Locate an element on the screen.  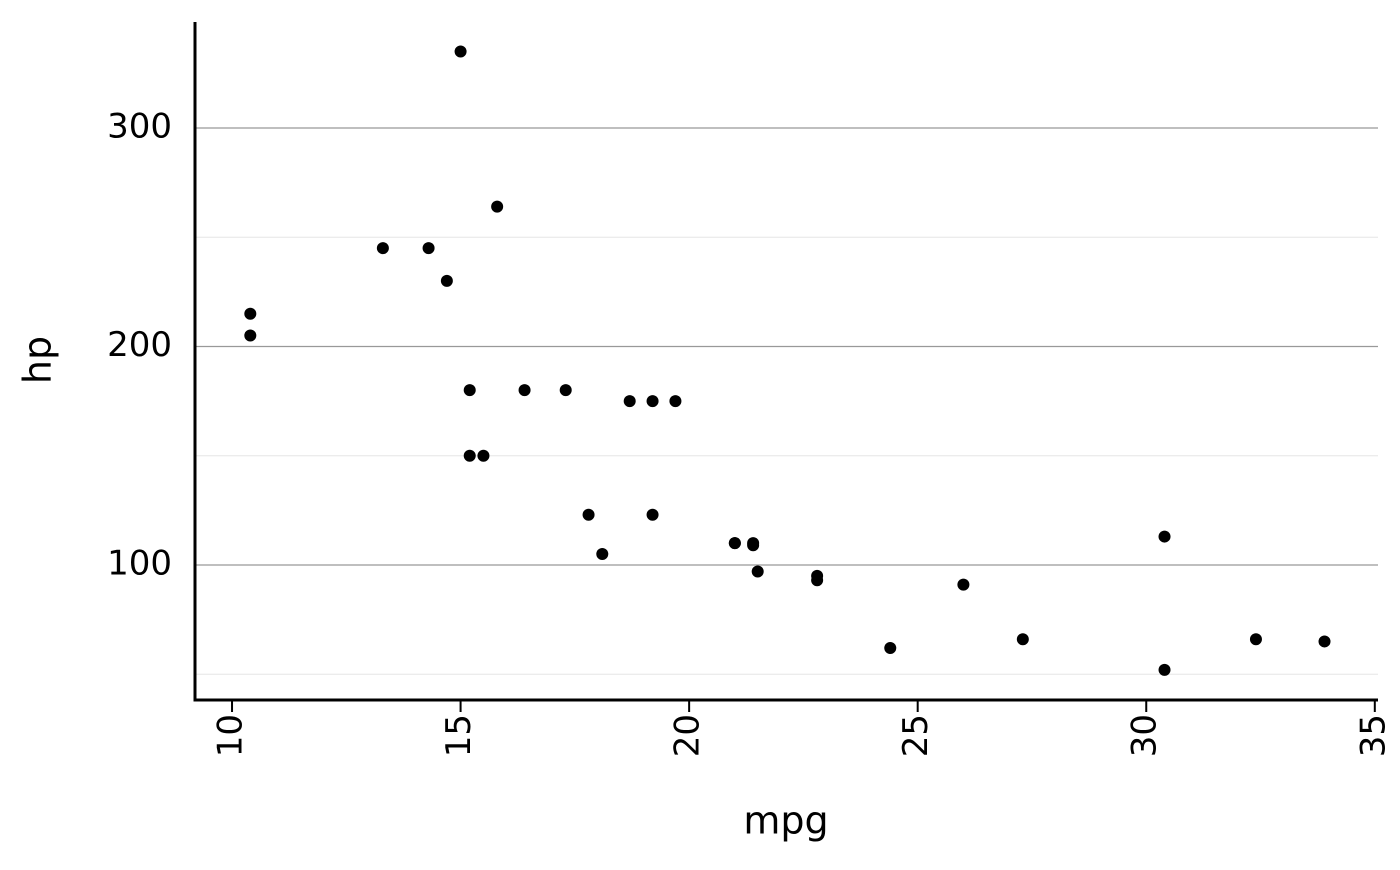
x-tick-label: 30 is located at coordinates (1145, 735).